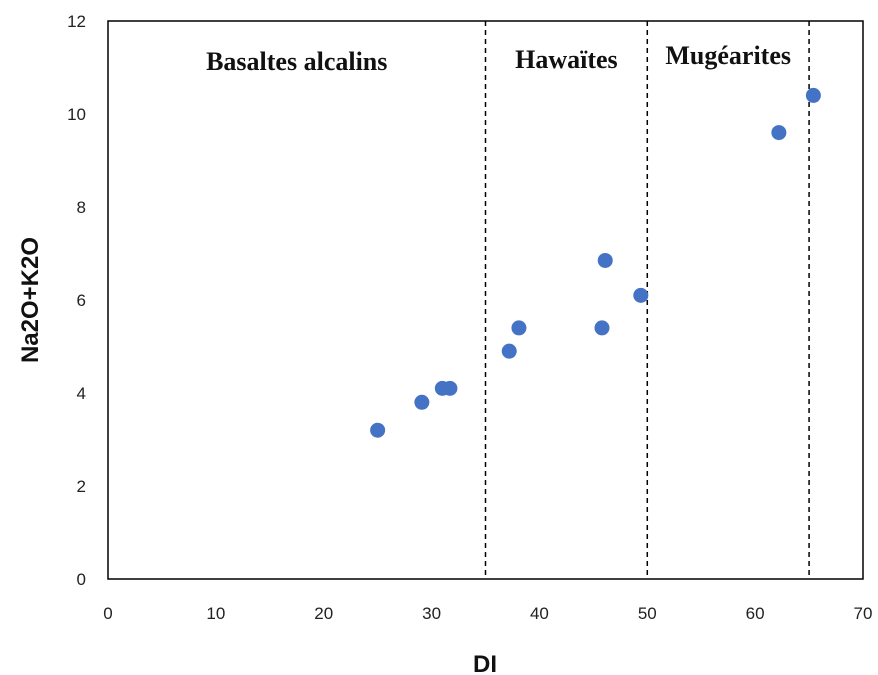 The width and height of the screenshot is (878, 675). What do you see at coordinates (863, 613) in the screenshot?
I see `x-tick-label: 70` at bounding box center [863, 613].